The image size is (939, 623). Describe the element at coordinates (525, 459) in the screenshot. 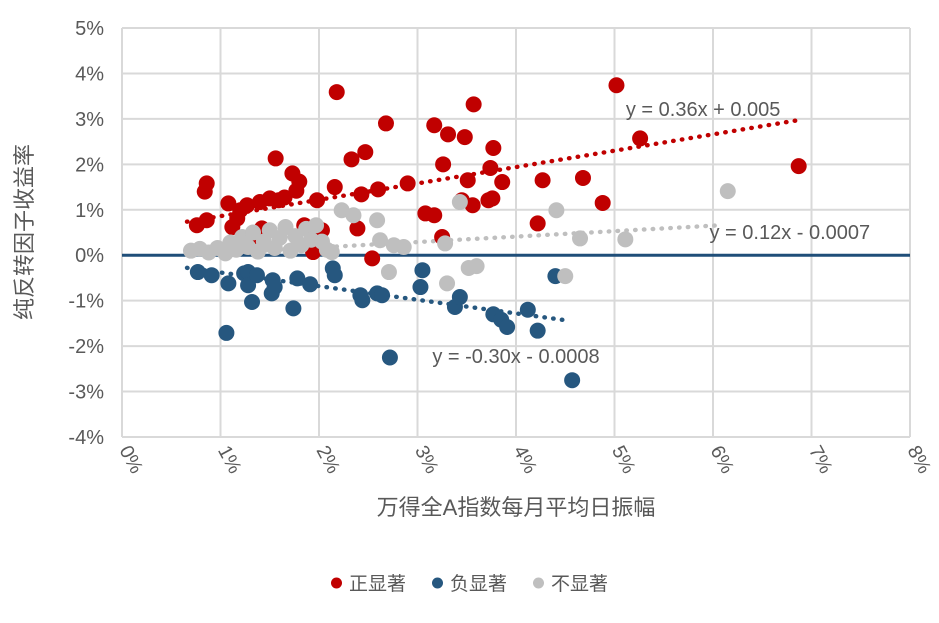

I see `x-tick-label: 4%` at that location.